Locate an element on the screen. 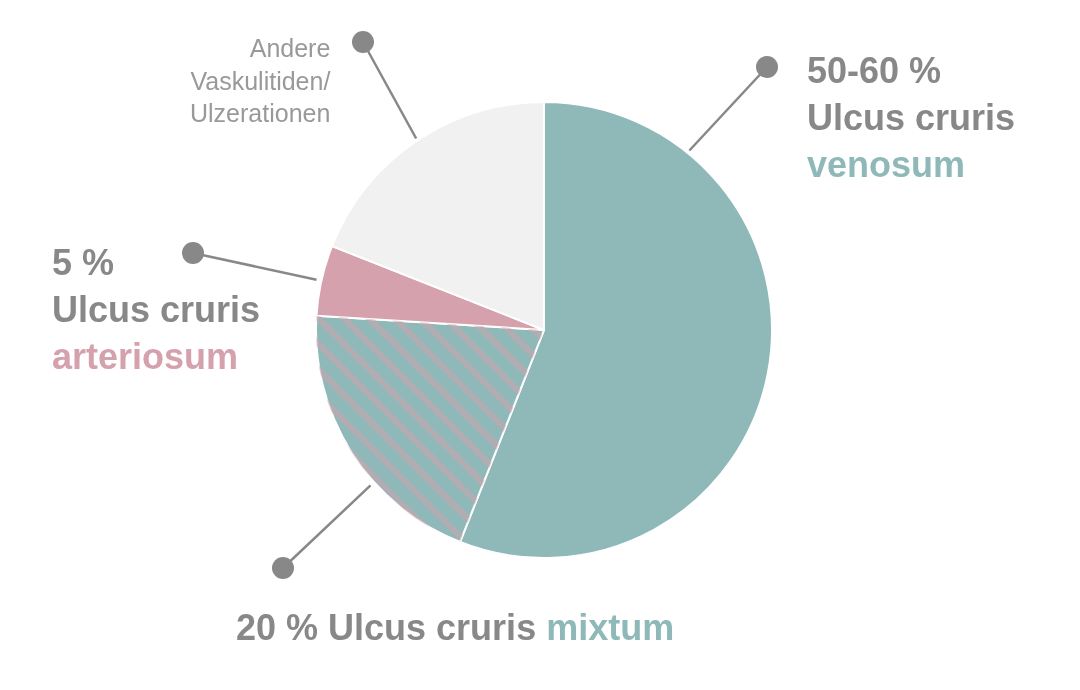 Image resolution: width=1080 pixels, height=690 pixels. slice-label: Ulcus cruris venosum is located at coordinates (911, 140).